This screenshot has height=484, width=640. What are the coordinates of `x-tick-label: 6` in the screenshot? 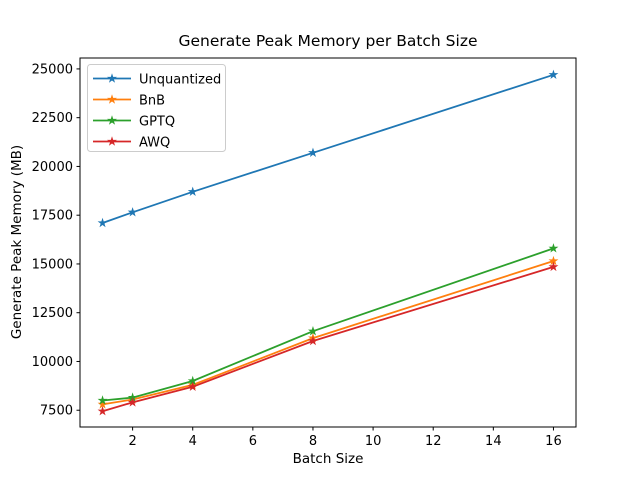 It's located at (253, 441).